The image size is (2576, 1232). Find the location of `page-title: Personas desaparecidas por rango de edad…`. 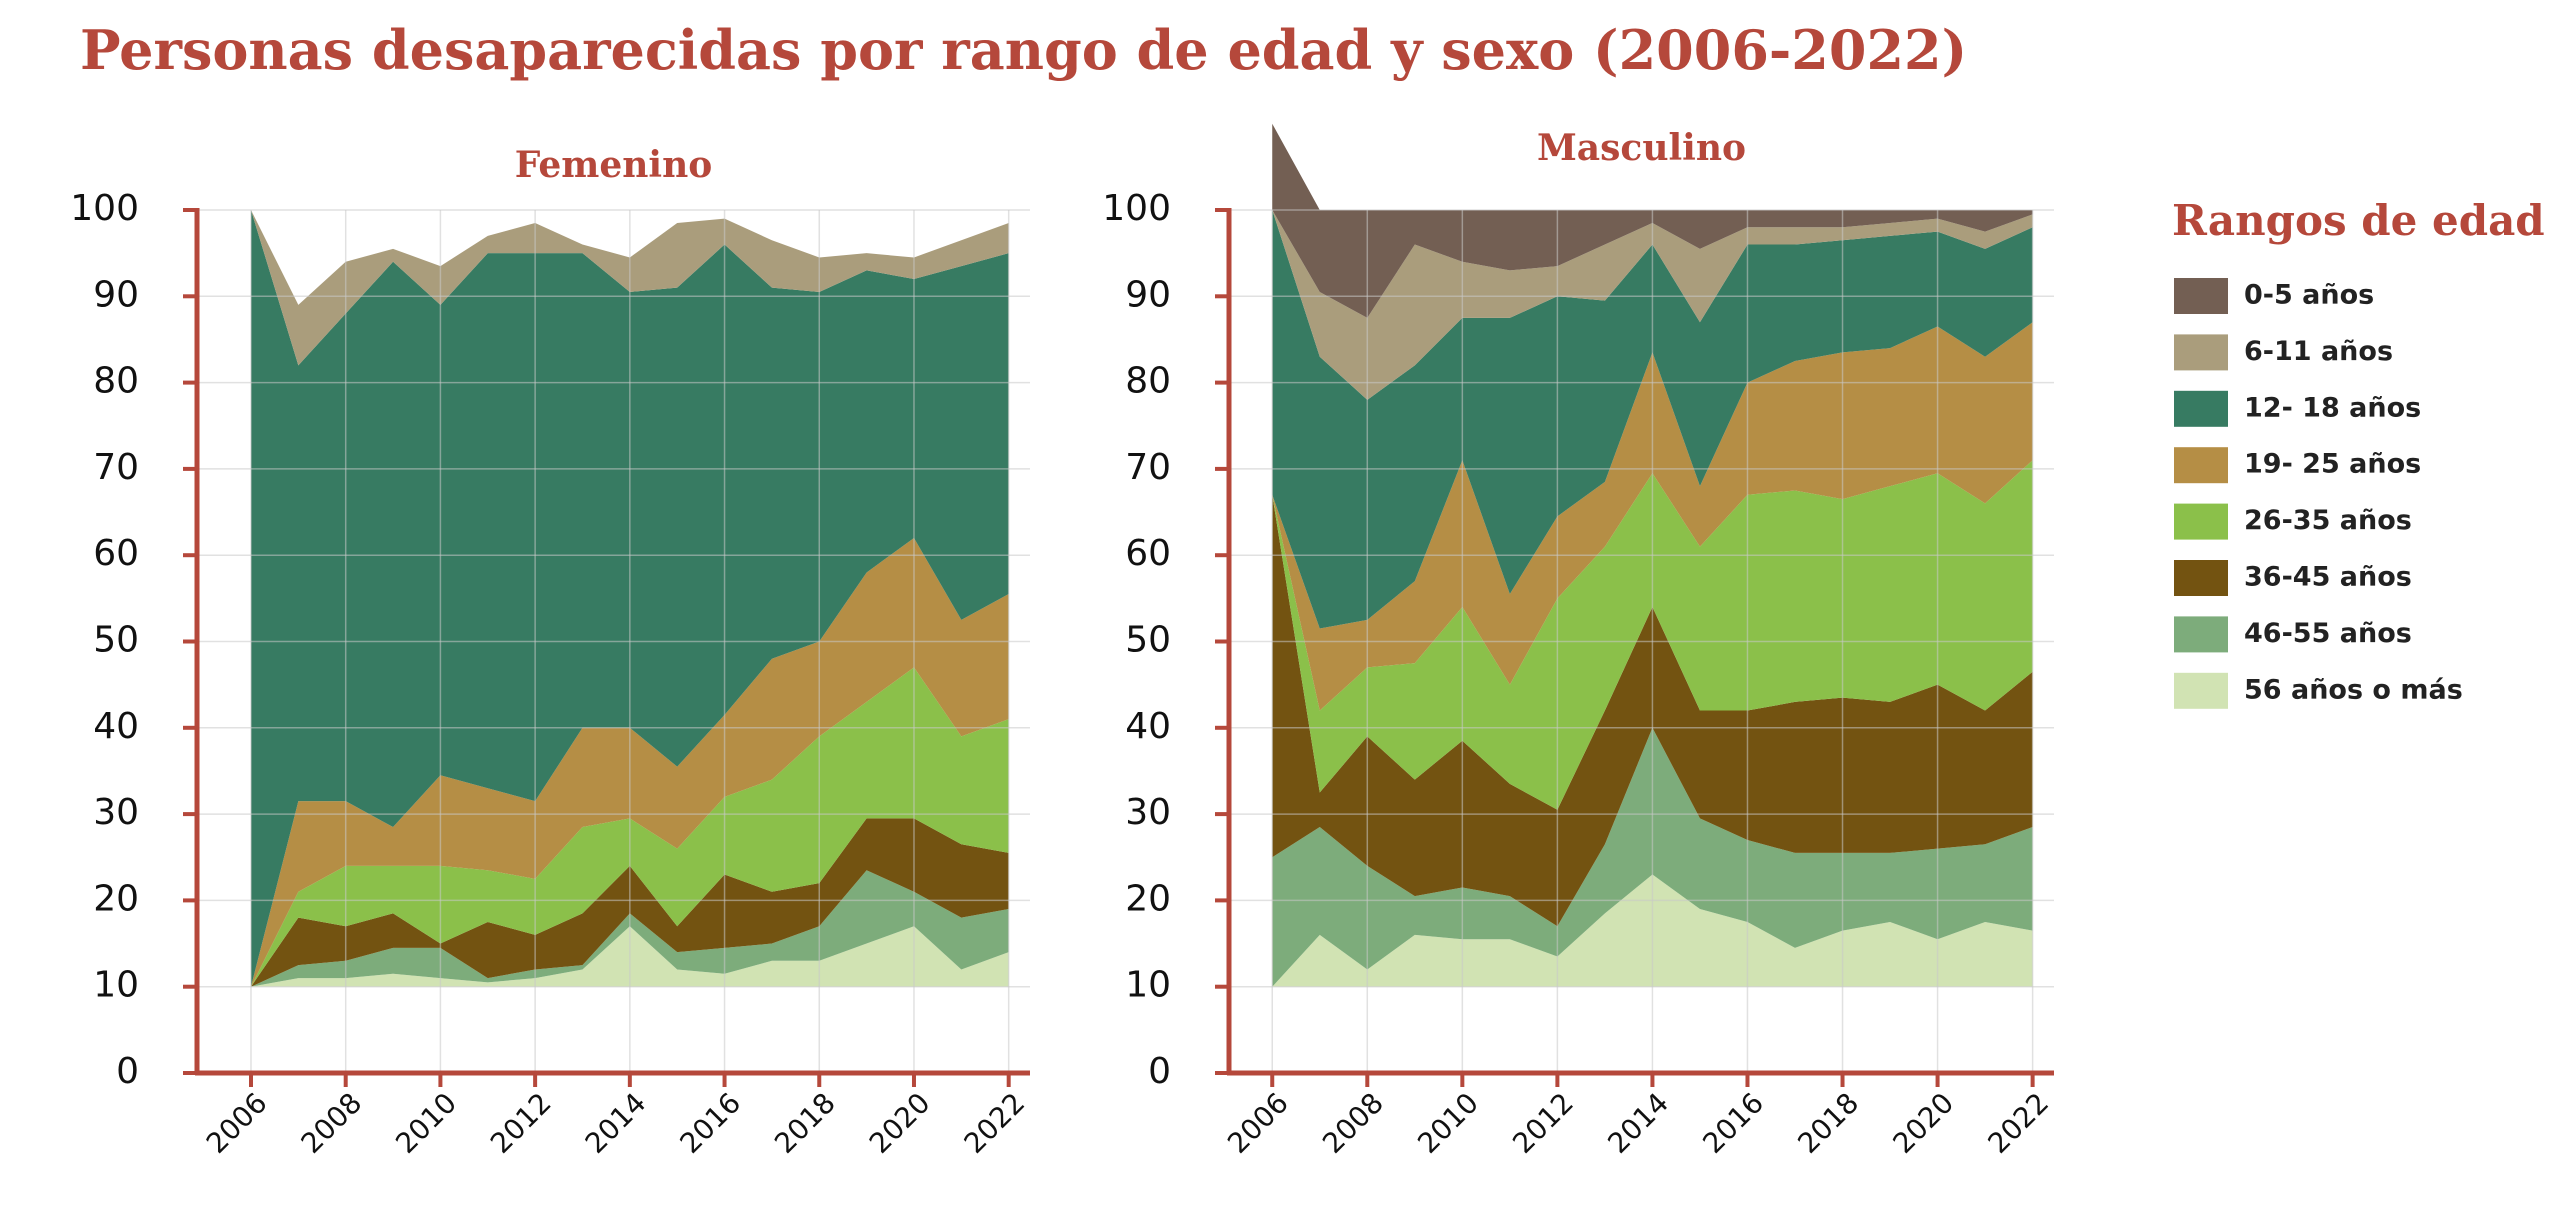

page-title: Personas desaparecidas por rango de edad… is located at coordinates (1023, 50).